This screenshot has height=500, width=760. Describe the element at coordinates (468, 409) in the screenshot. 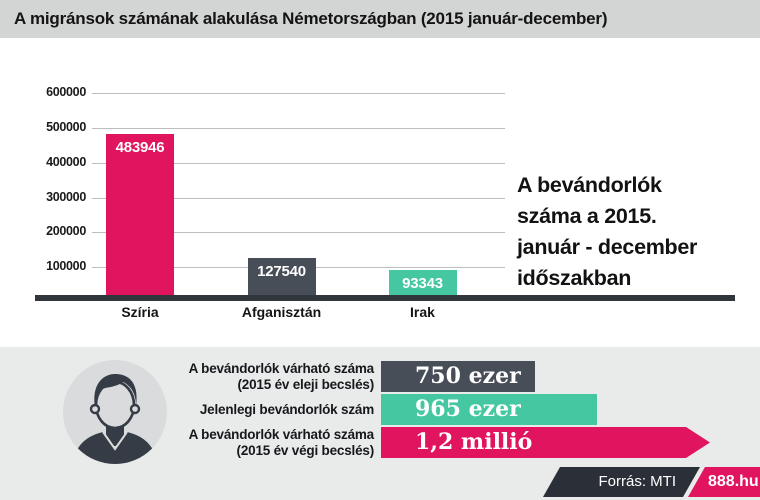

I see `summary-bar-value: 965 ezer` at that location.